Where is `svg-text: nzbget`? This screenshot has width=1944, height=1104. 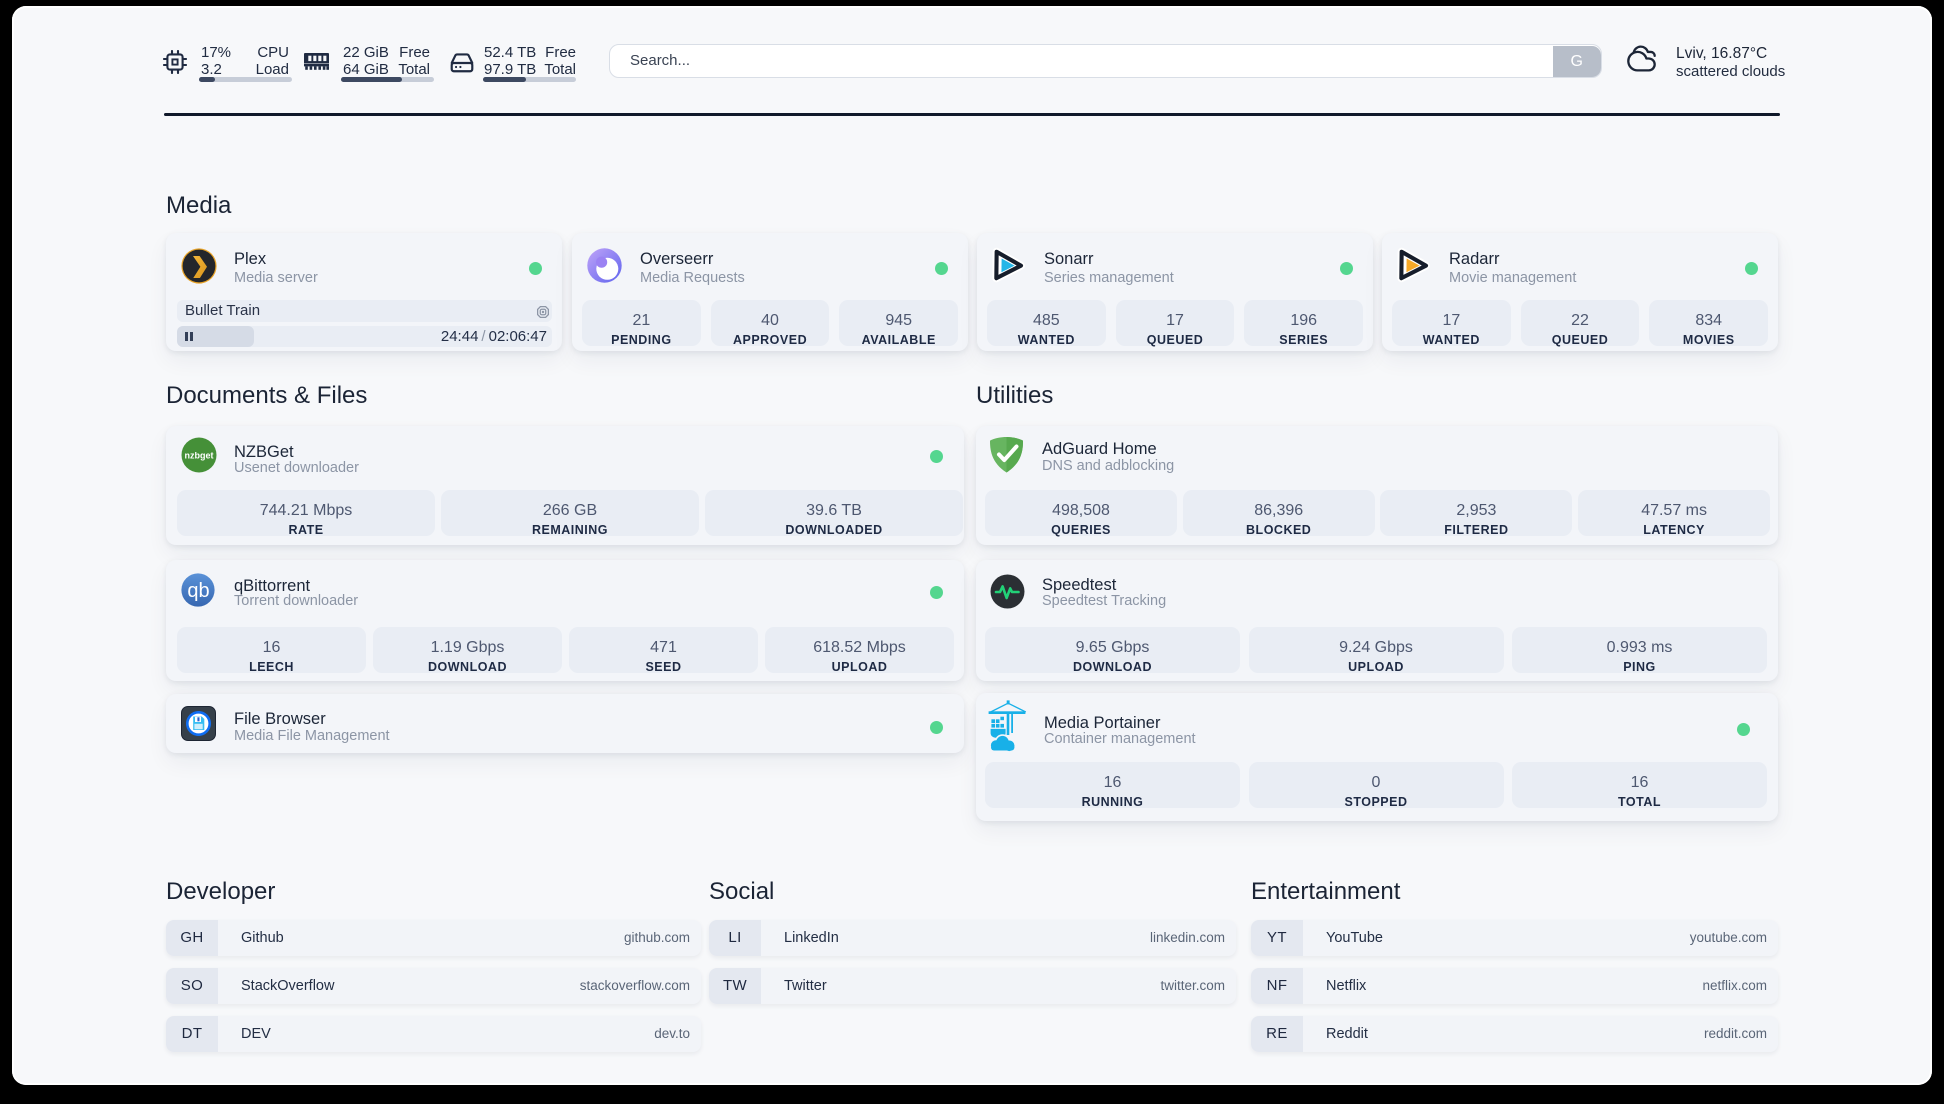 svg-text: nzbget is located at coordinates (199, 456).